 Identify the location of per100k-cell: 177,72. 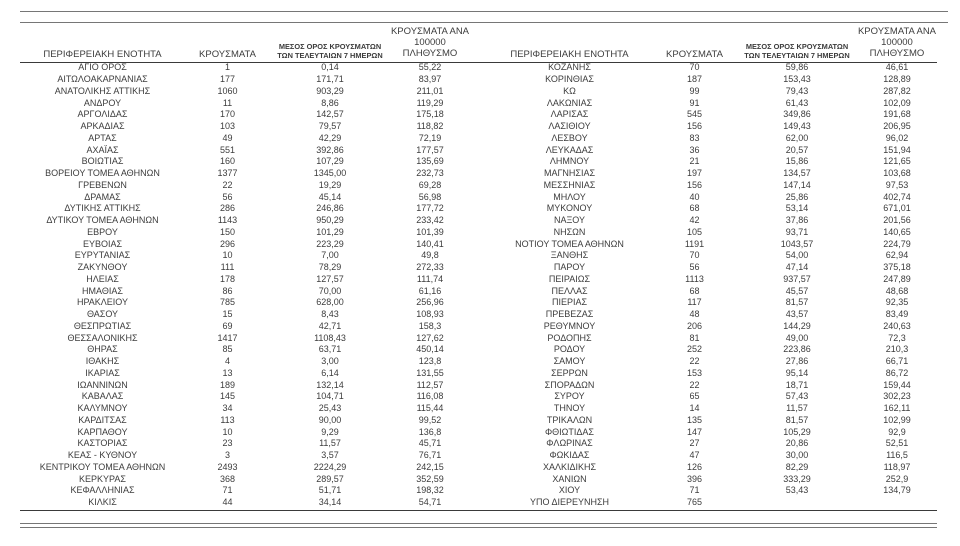
(430, 208).